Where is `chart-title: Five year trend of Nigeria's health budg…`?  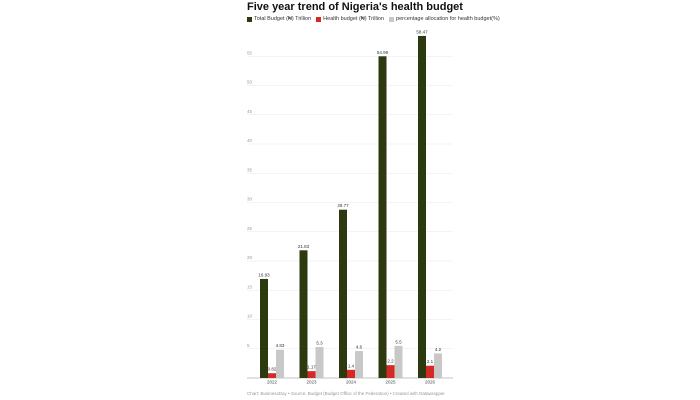 chart-title: Five year trend of Nigeria's health budg… is located at coordinates (355, 7).